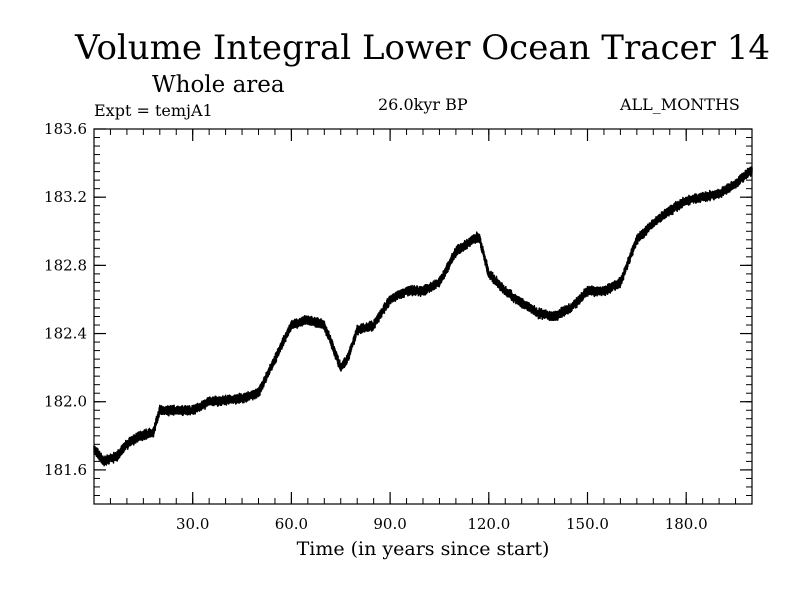 The image size is (800, 600). I want to click on y-tick-label: 183.6, so click(65, 129).